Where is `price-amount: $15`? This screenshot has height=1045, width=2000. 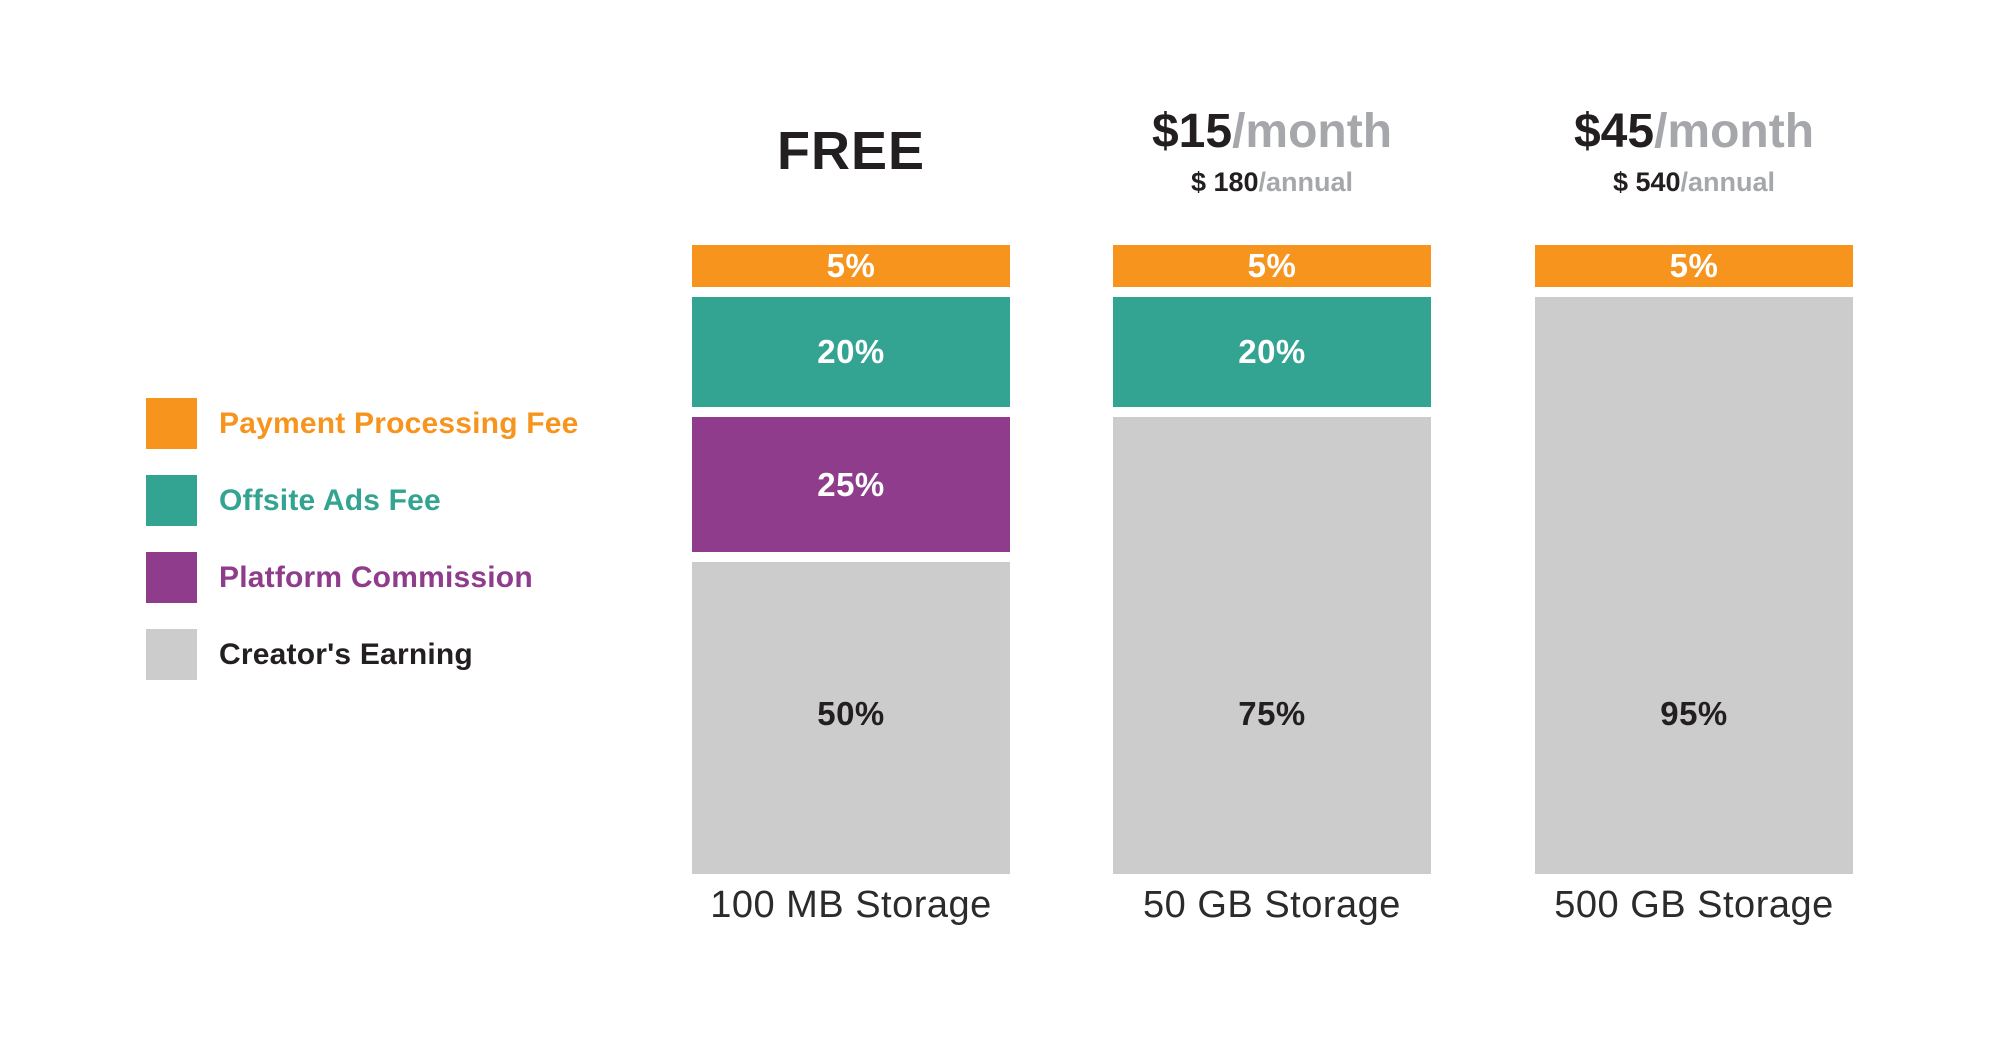 price-amount: $15 is located at coordinates (1192, 131).